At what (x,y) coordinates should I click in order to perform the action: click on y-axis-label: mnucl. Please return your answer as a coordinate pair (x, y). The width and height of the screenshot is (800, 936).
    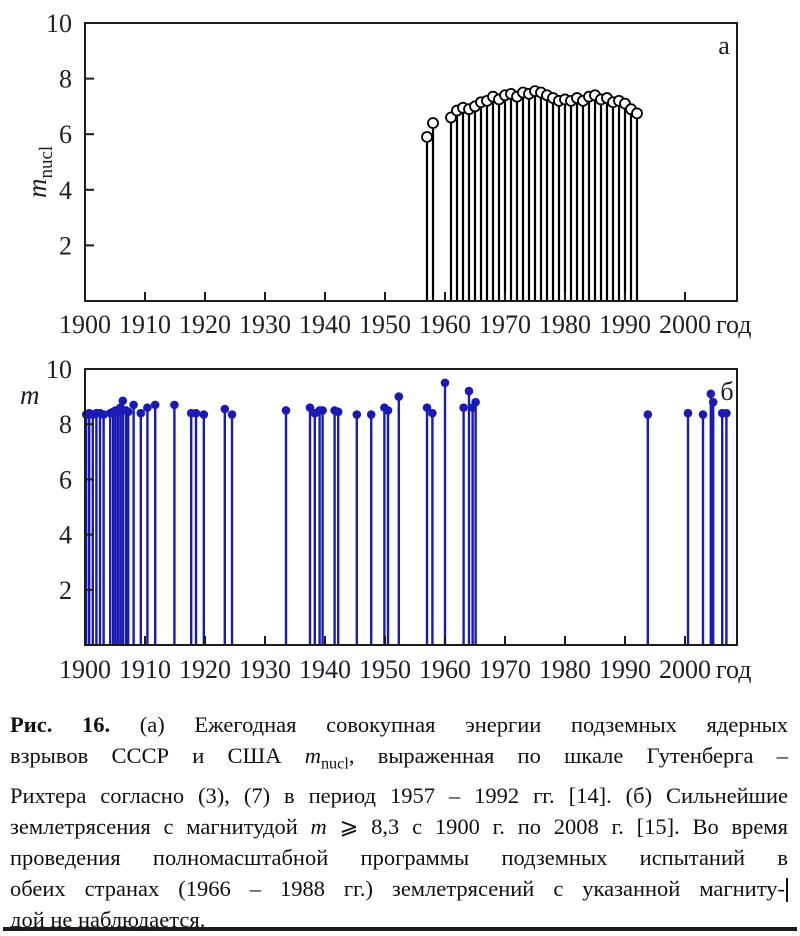
    Looking at the image, I should click on (39, 172).